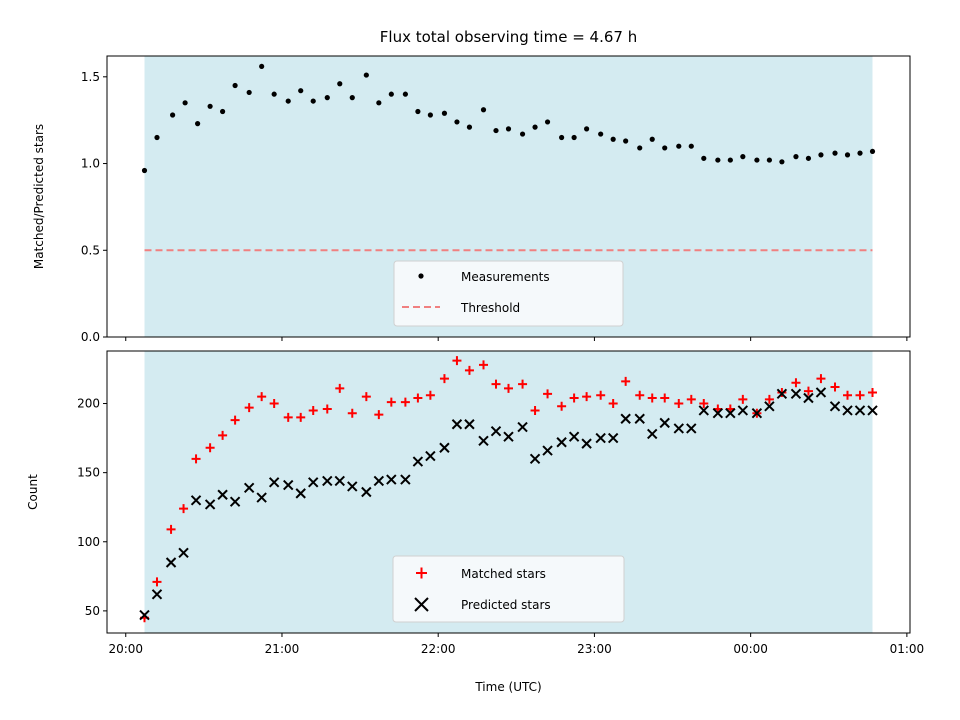  What do you see at coordinates (90, 337) in the screenshot?
I see `y-tick-label: 0.0` at bounding box center [90, 337].